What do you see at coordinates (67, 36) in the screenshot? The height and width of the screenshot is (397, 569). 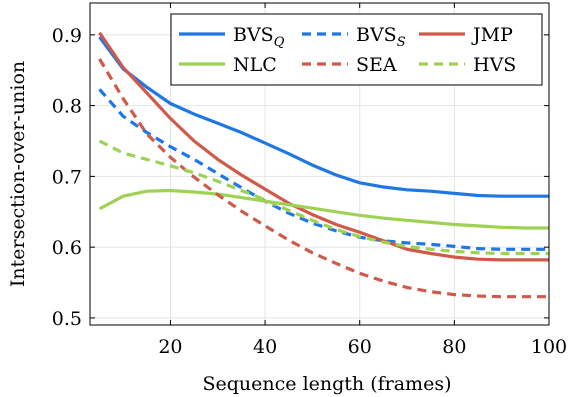 I see `y-tick-label: 0.9` at bounding box center [67, 36].